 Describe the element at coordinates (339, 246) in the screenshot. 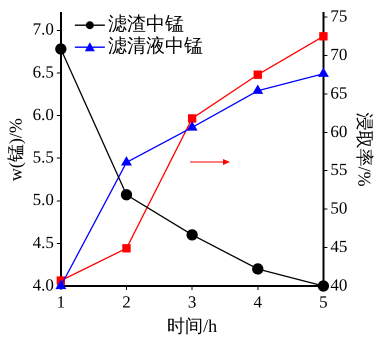

I see `y2-tick-label: 45` at that location.